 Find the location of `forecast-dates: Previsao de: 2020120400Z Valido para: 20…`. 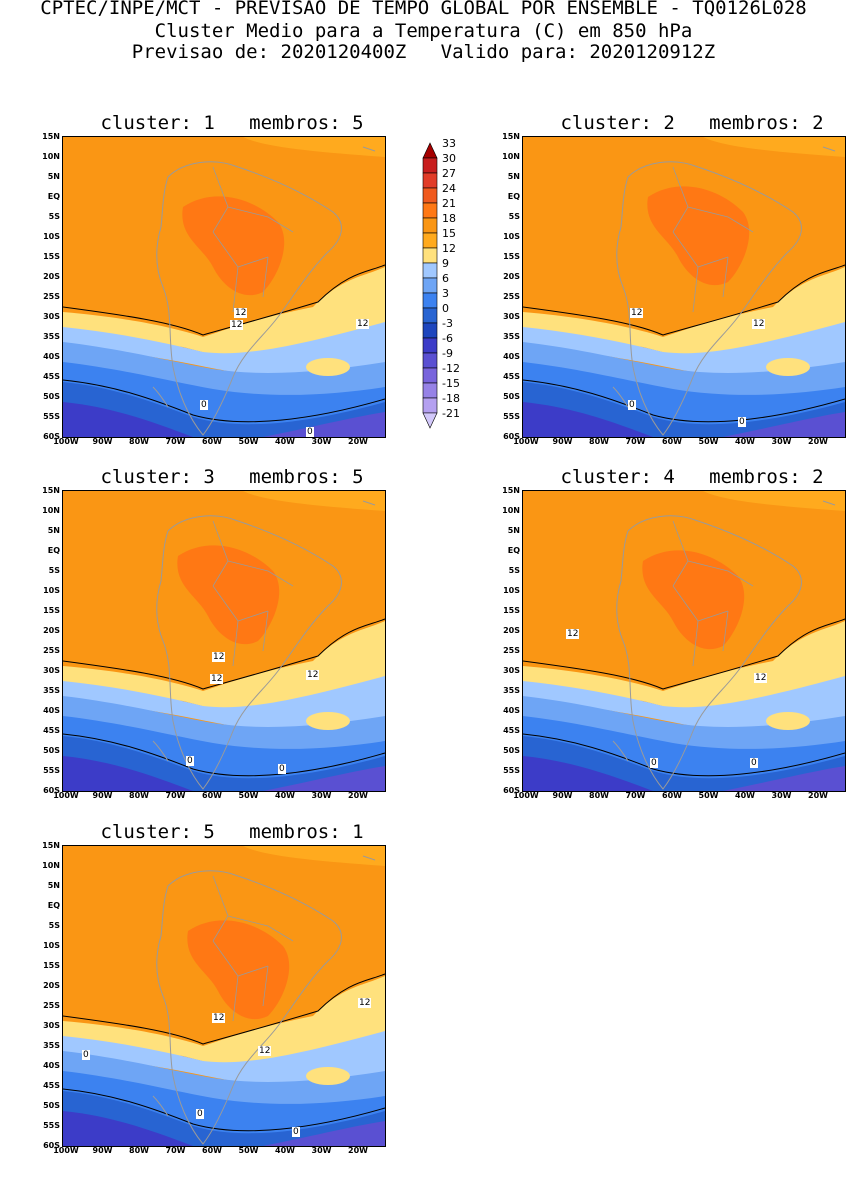

forecast-dates: Previsao de: 2020120400Z Valido para: 20… is located at coordinates (423, 52).